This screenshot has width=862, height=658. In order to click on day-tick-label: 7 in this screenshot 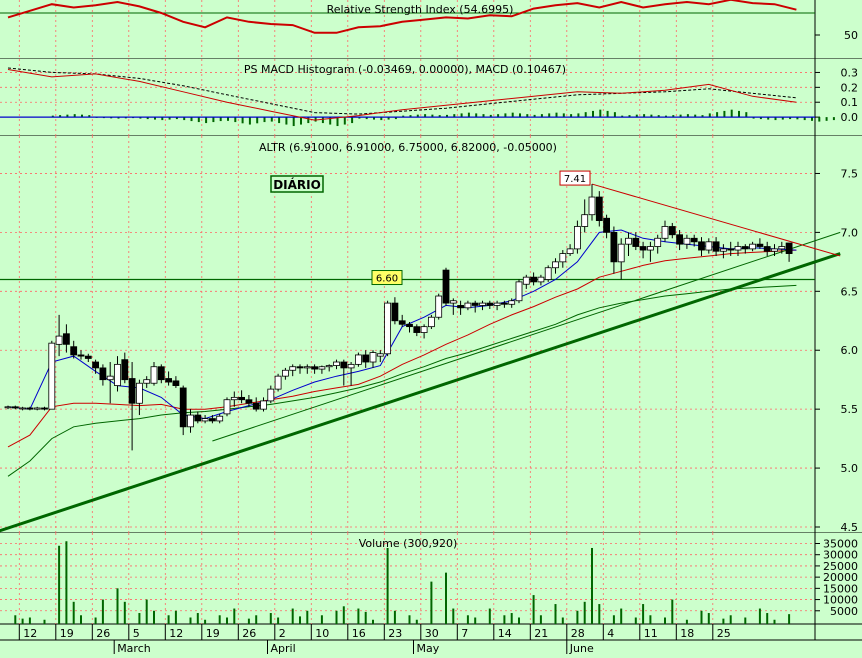, I will do `click(464, 633)`.